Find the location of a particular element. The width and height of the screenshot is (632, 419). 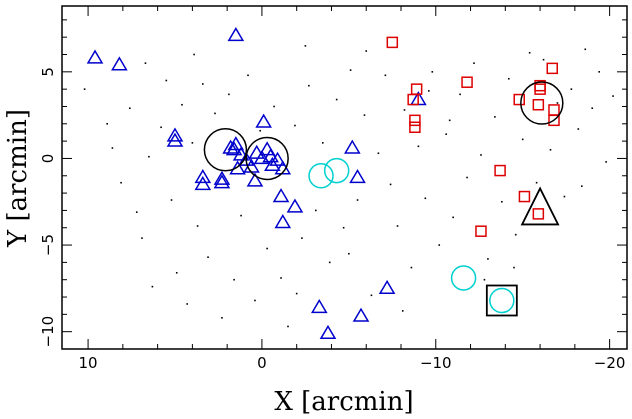

y-tick-label: −5 is located at coordinates (48, 245).